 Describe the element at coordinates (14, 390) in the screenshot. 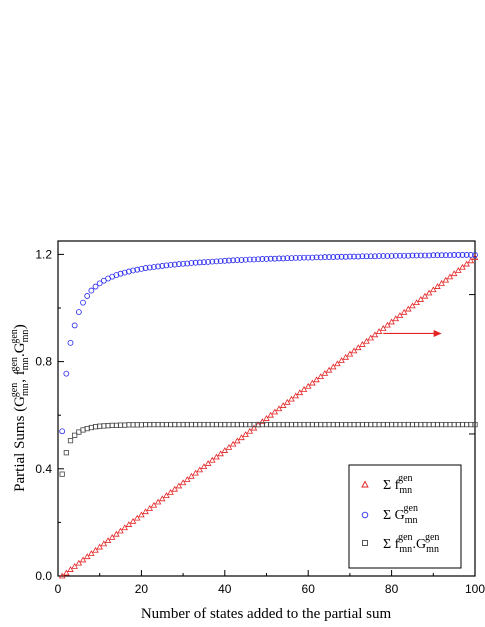

I see `y-axis-title-sup1: gen` at that location.